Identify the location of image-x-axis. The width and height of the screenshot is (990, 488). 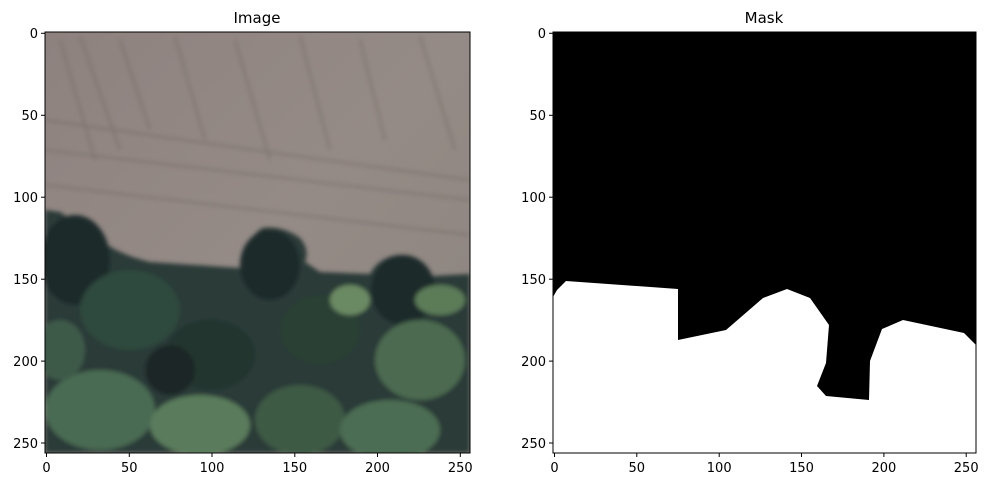
(253, 455).